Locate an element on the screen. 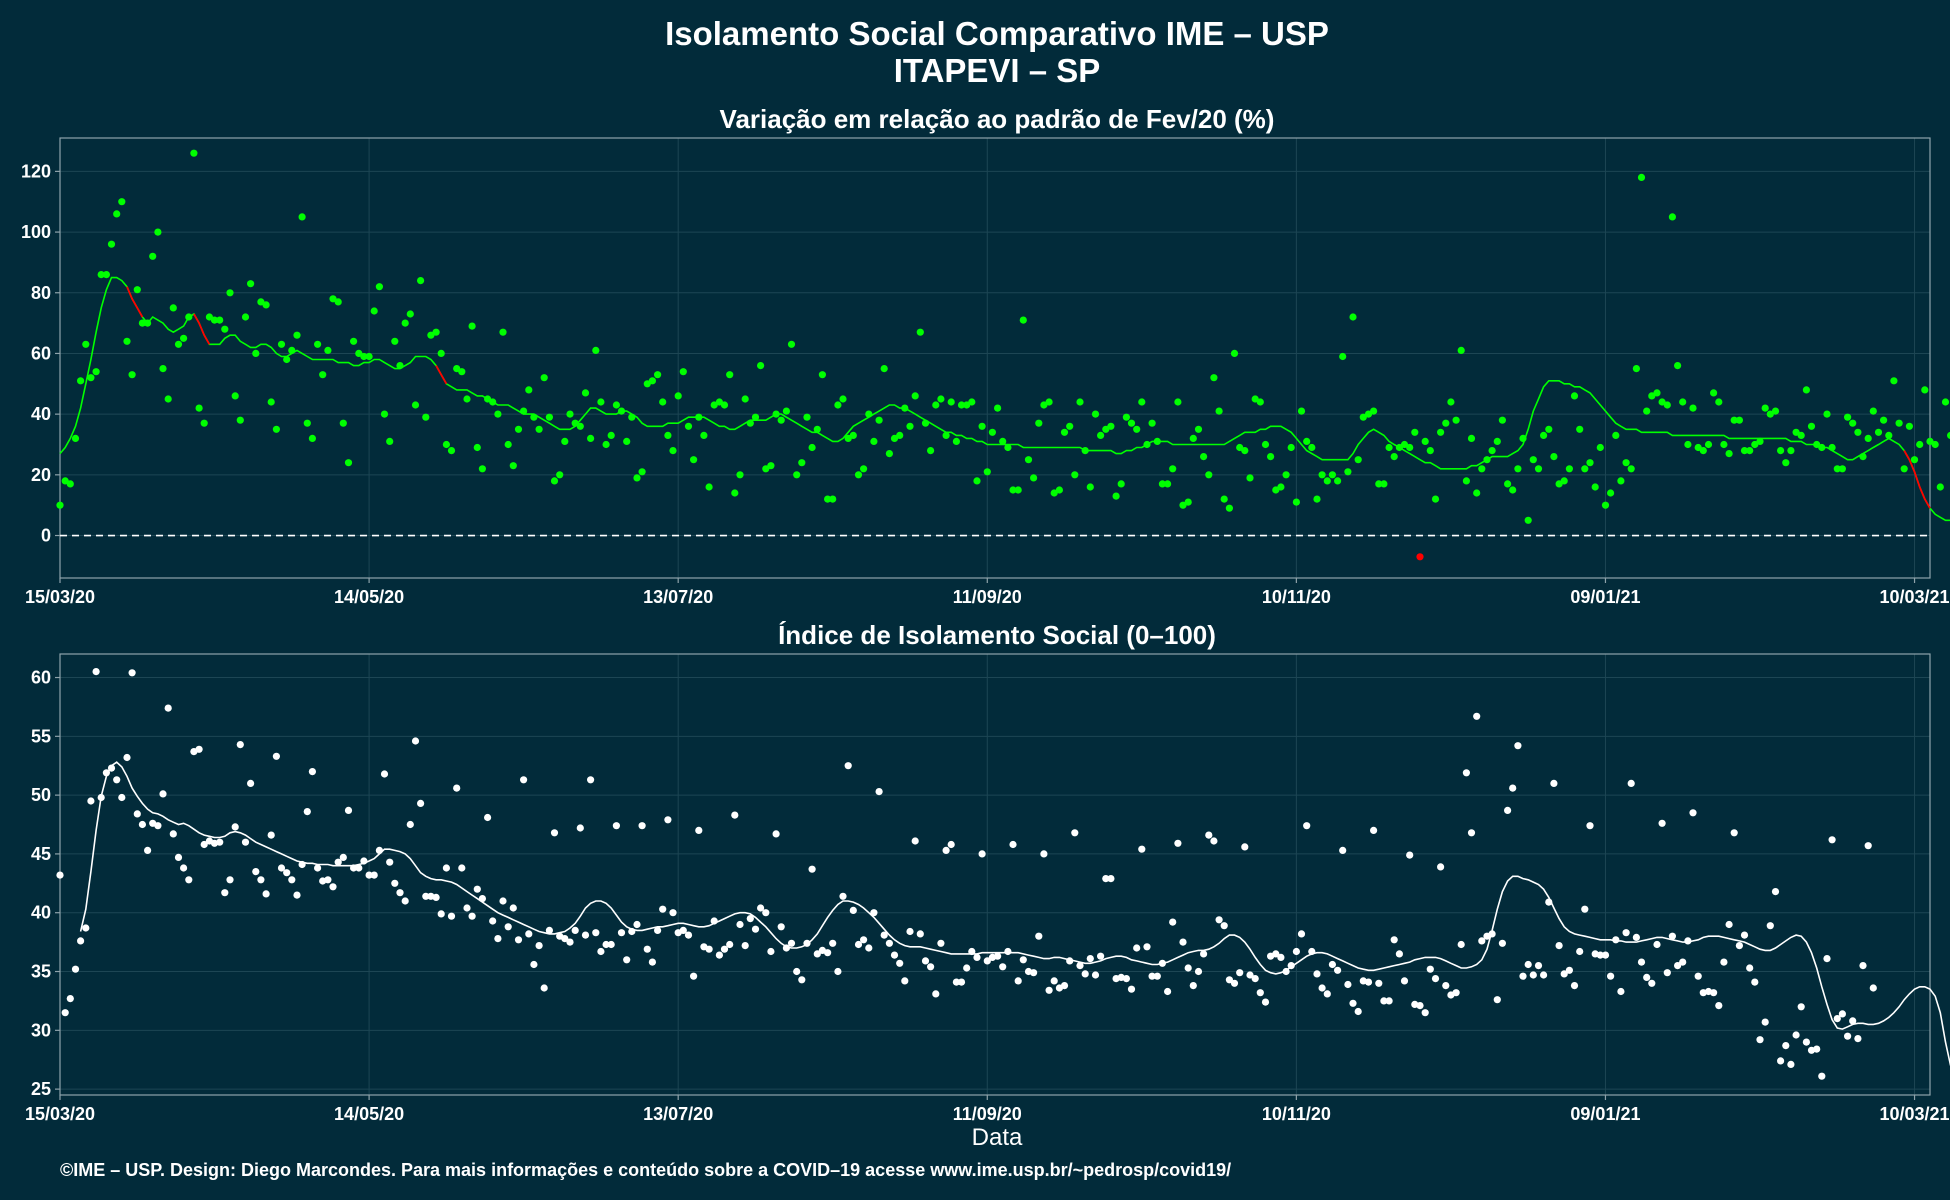 The height and width of the screenshot is (1200, 1950). y-tick-label: 80 is located at coordinates (41, 293).